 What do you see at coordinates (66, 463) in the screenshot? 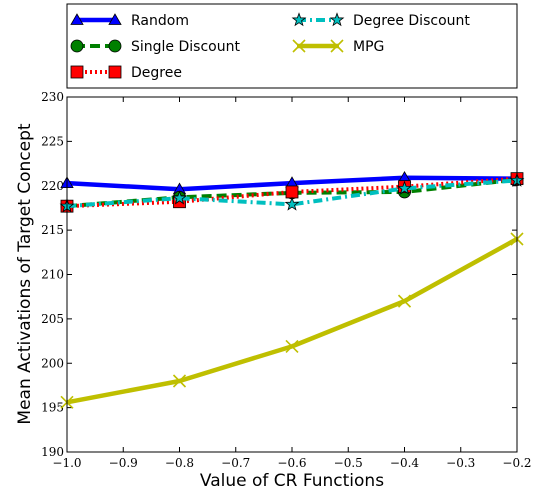
I see `x-tick-label: −1.0` at bounding box center [66, 463].